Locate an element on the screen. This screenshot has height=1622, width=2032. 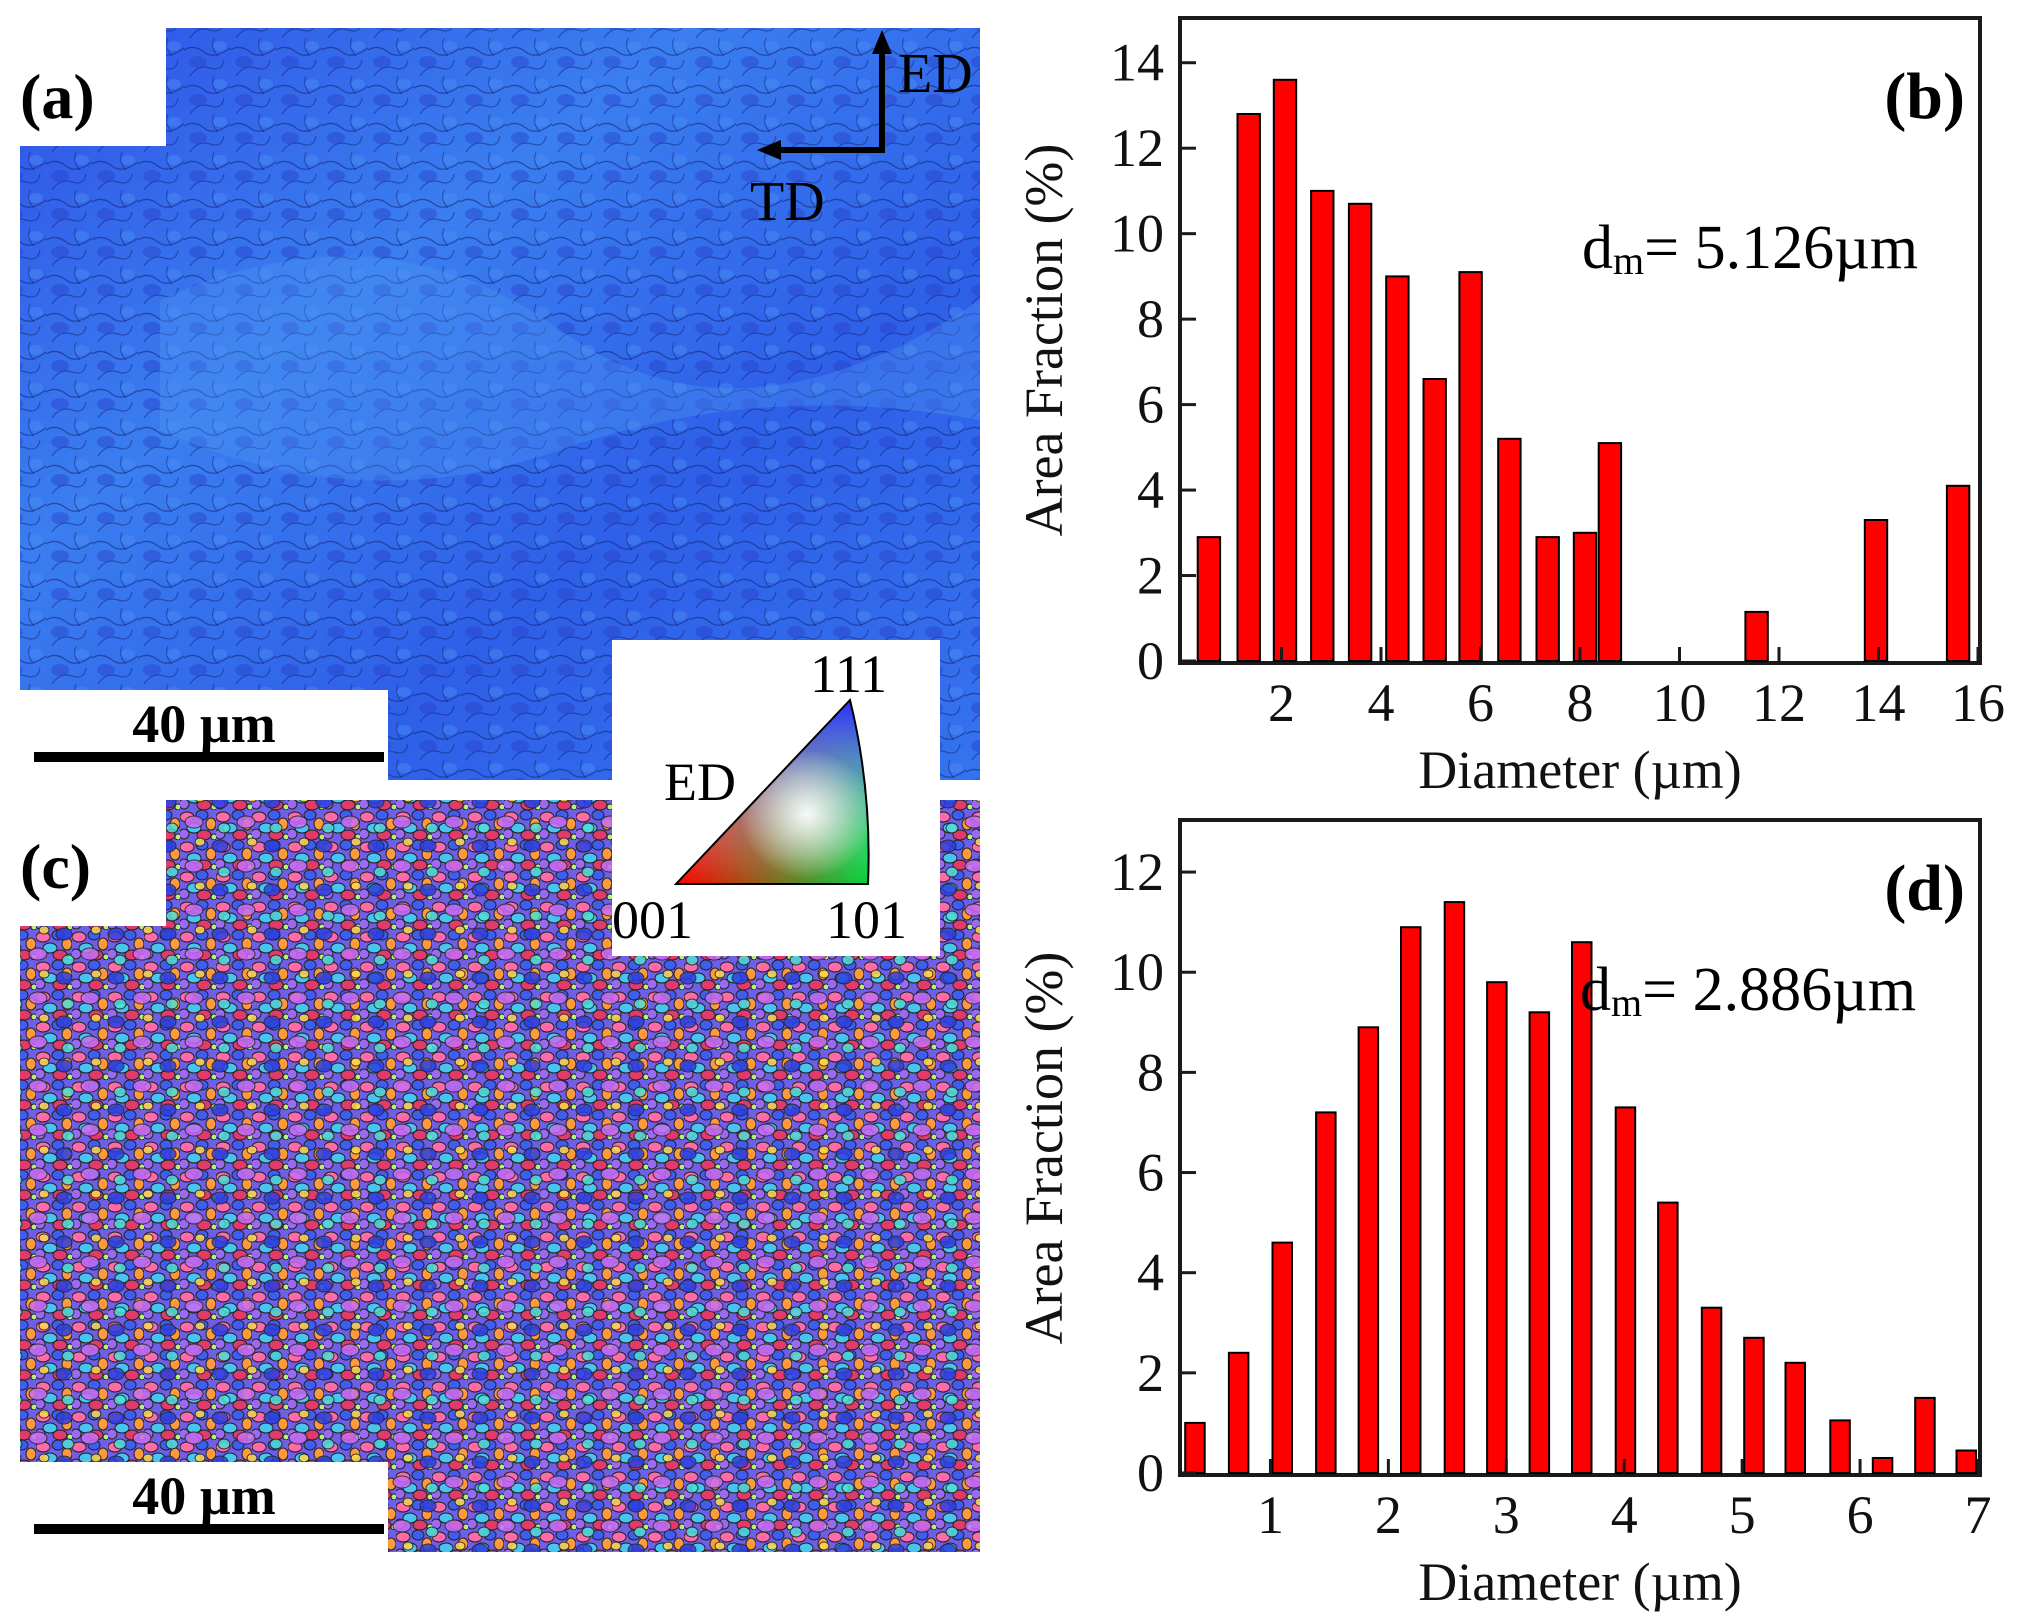
chart-d-y-tick-label: 2 is located at coordinates (1150, 1373).